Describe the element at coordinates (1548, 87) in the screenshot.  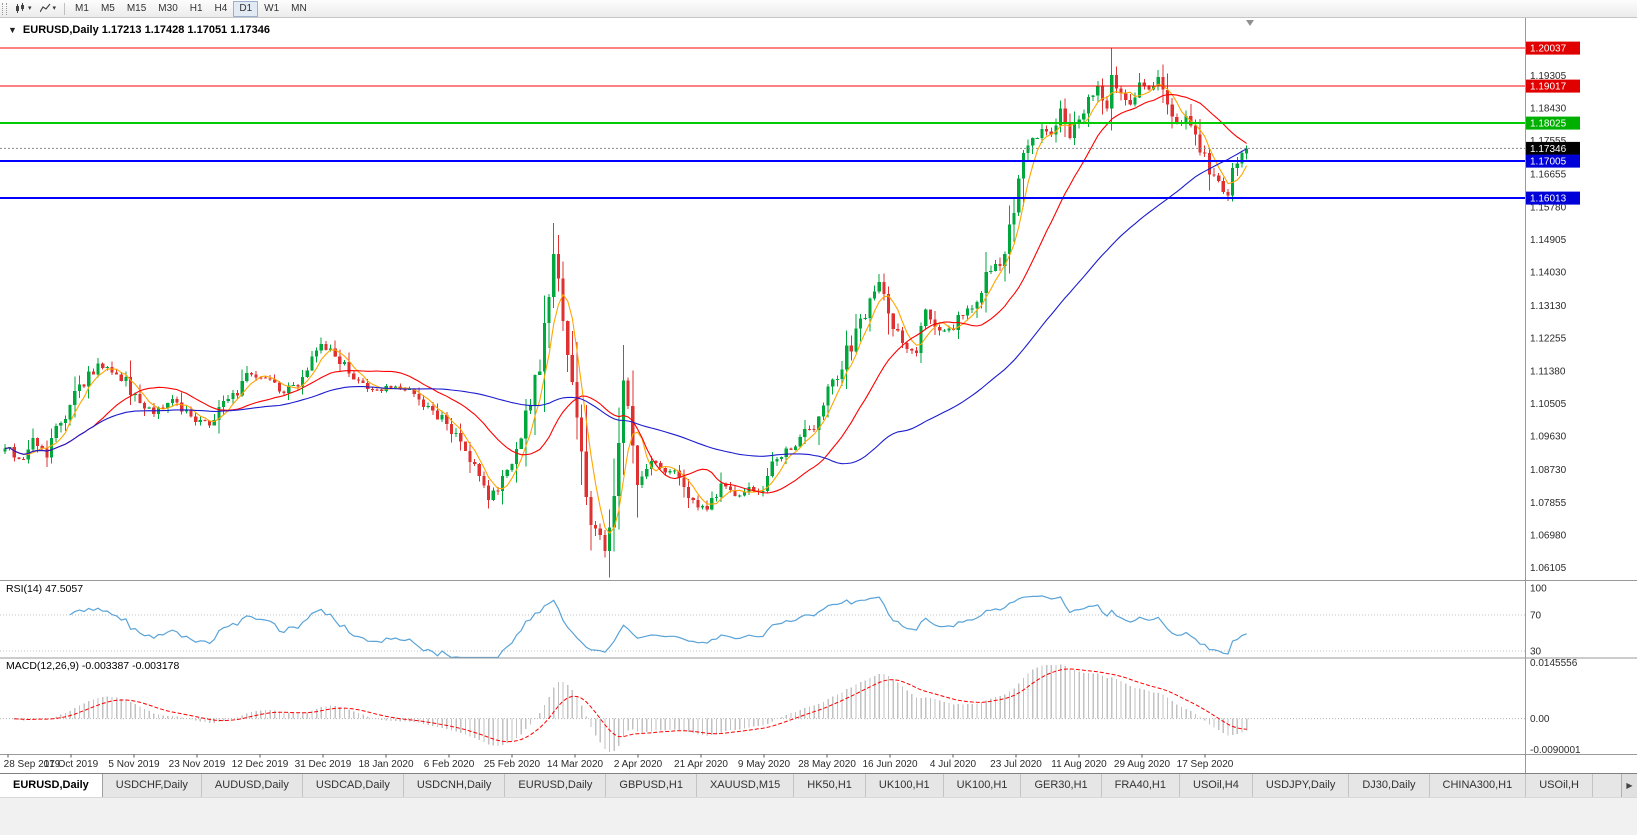
I see `price-tag-label: 1.19017` at that location.